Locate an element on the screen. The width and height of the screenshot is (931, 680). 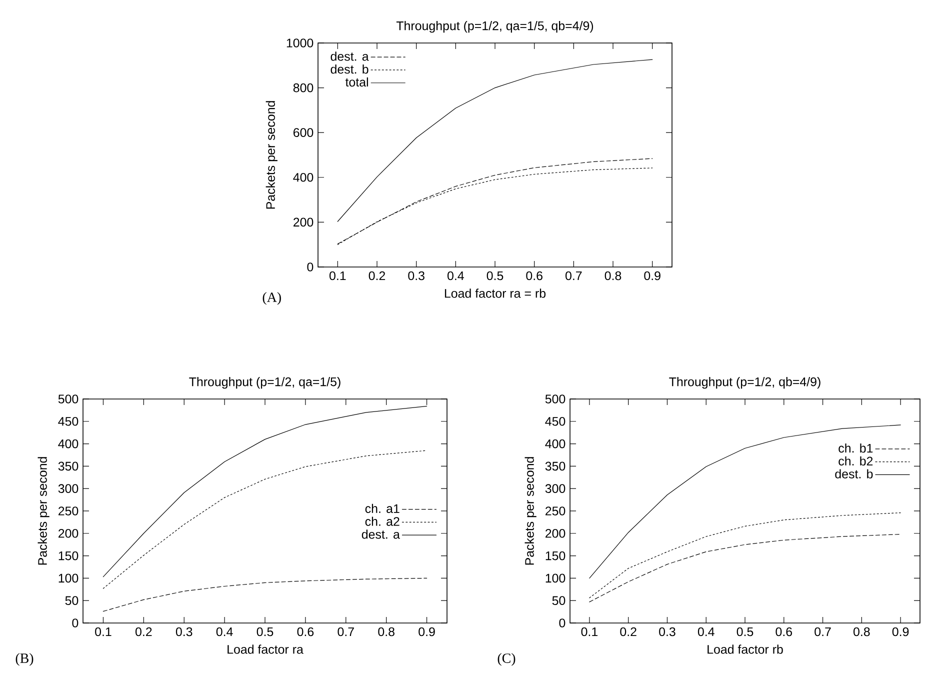
legend-label: ch. a2 is located at coordinates (382, 521).